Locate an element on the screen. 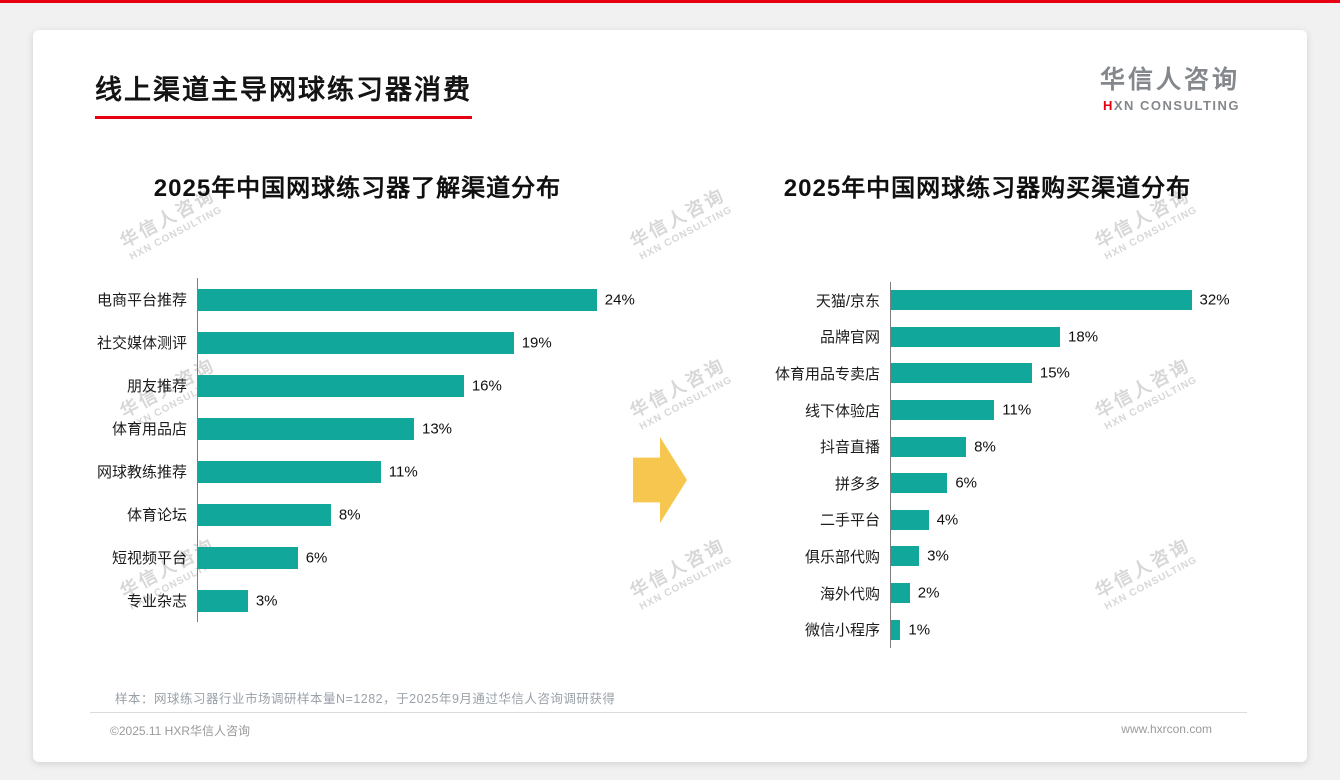 The image size is (1340, 780). category-label: 微信小程序 is located at coordinates (842, 631).